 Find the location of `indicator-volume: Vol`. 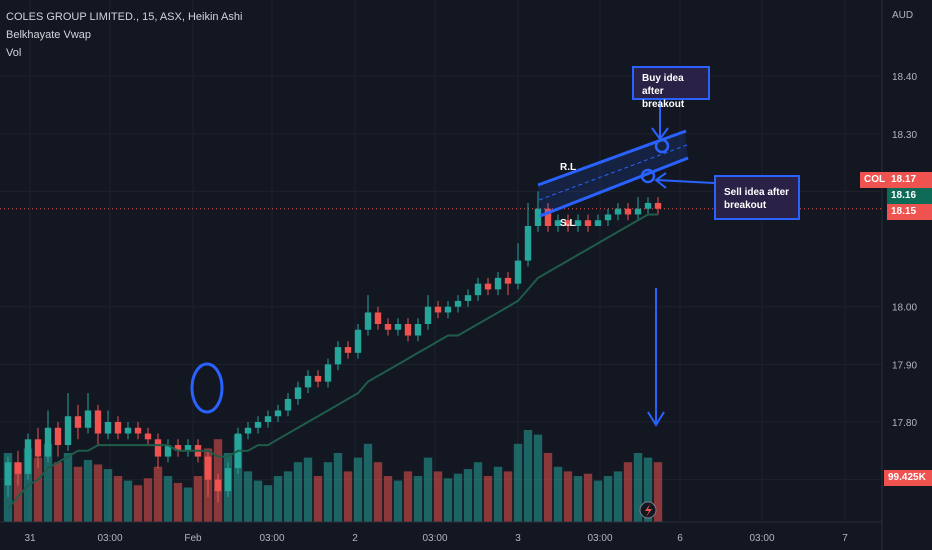

indicator-volume: Vol is located at coordinates (14, 53).